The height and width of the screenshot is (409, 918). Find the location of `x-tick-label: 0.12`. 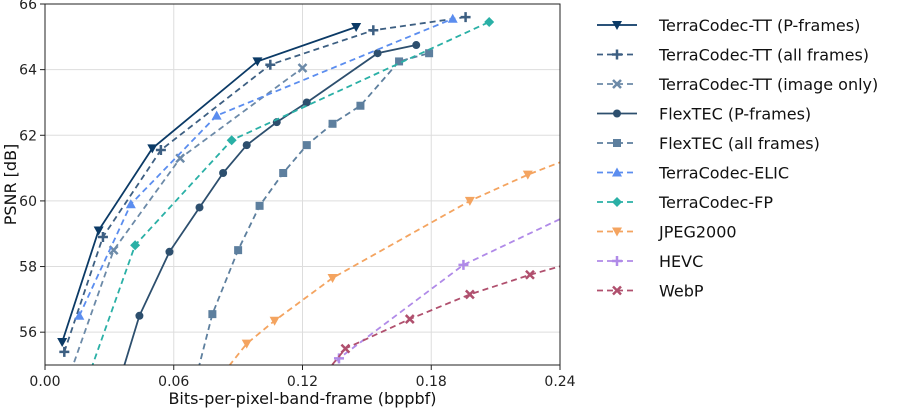

x-tick-label: 0.12 is located at coordinates (302, 382).